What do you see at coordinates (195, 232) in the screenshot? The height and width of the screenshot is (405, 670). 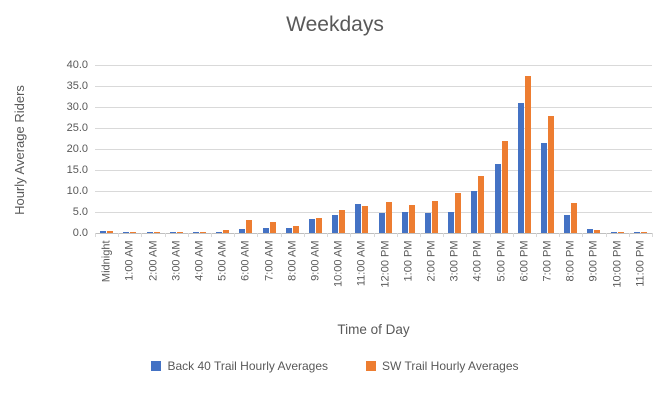 I see `bar-back40-4:00 AM` at bounding box center [195, 232].